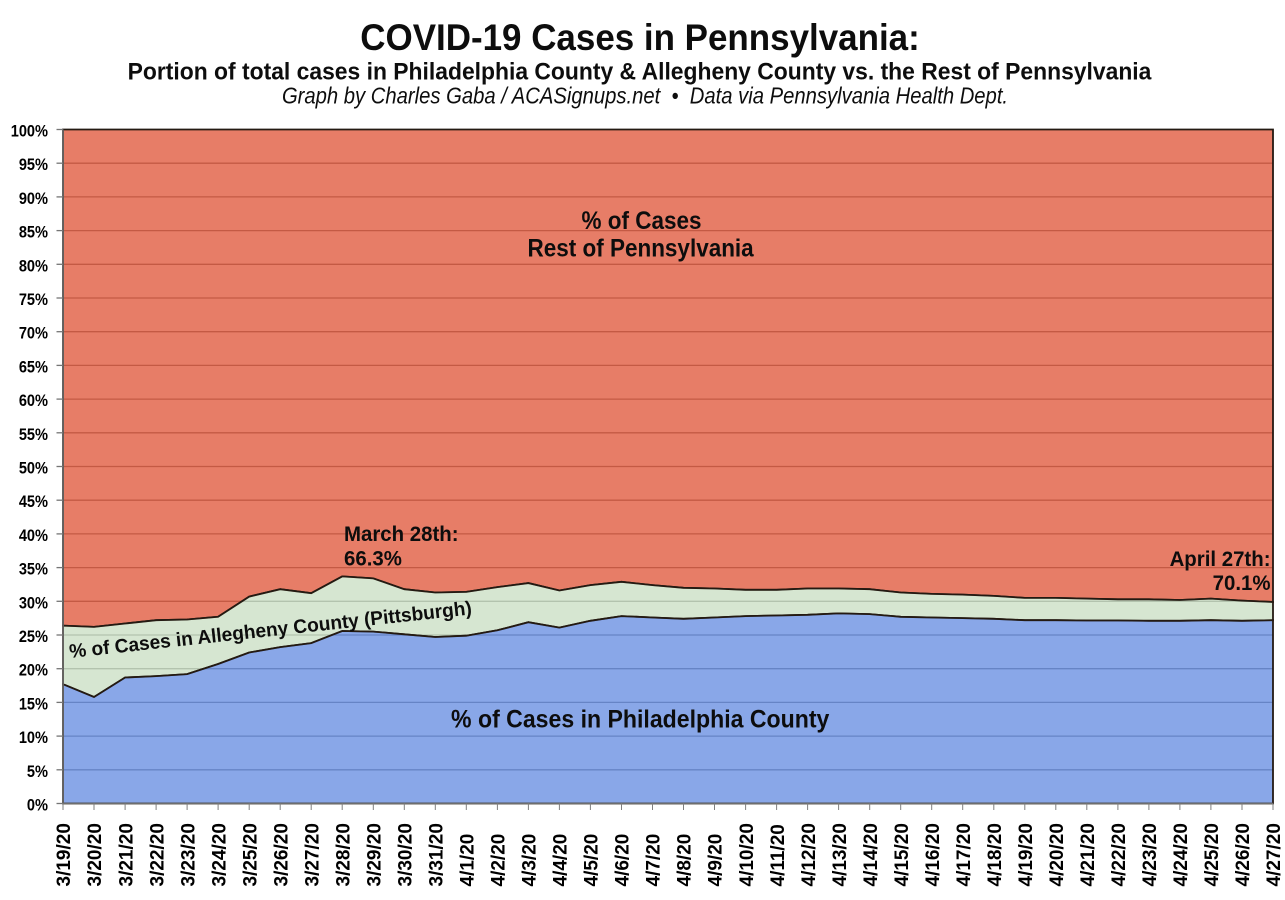 Image resolution: width=1285 pixels, height=900 pixels. I want to click on svg-text: 3/27/20, so click(312, 854).